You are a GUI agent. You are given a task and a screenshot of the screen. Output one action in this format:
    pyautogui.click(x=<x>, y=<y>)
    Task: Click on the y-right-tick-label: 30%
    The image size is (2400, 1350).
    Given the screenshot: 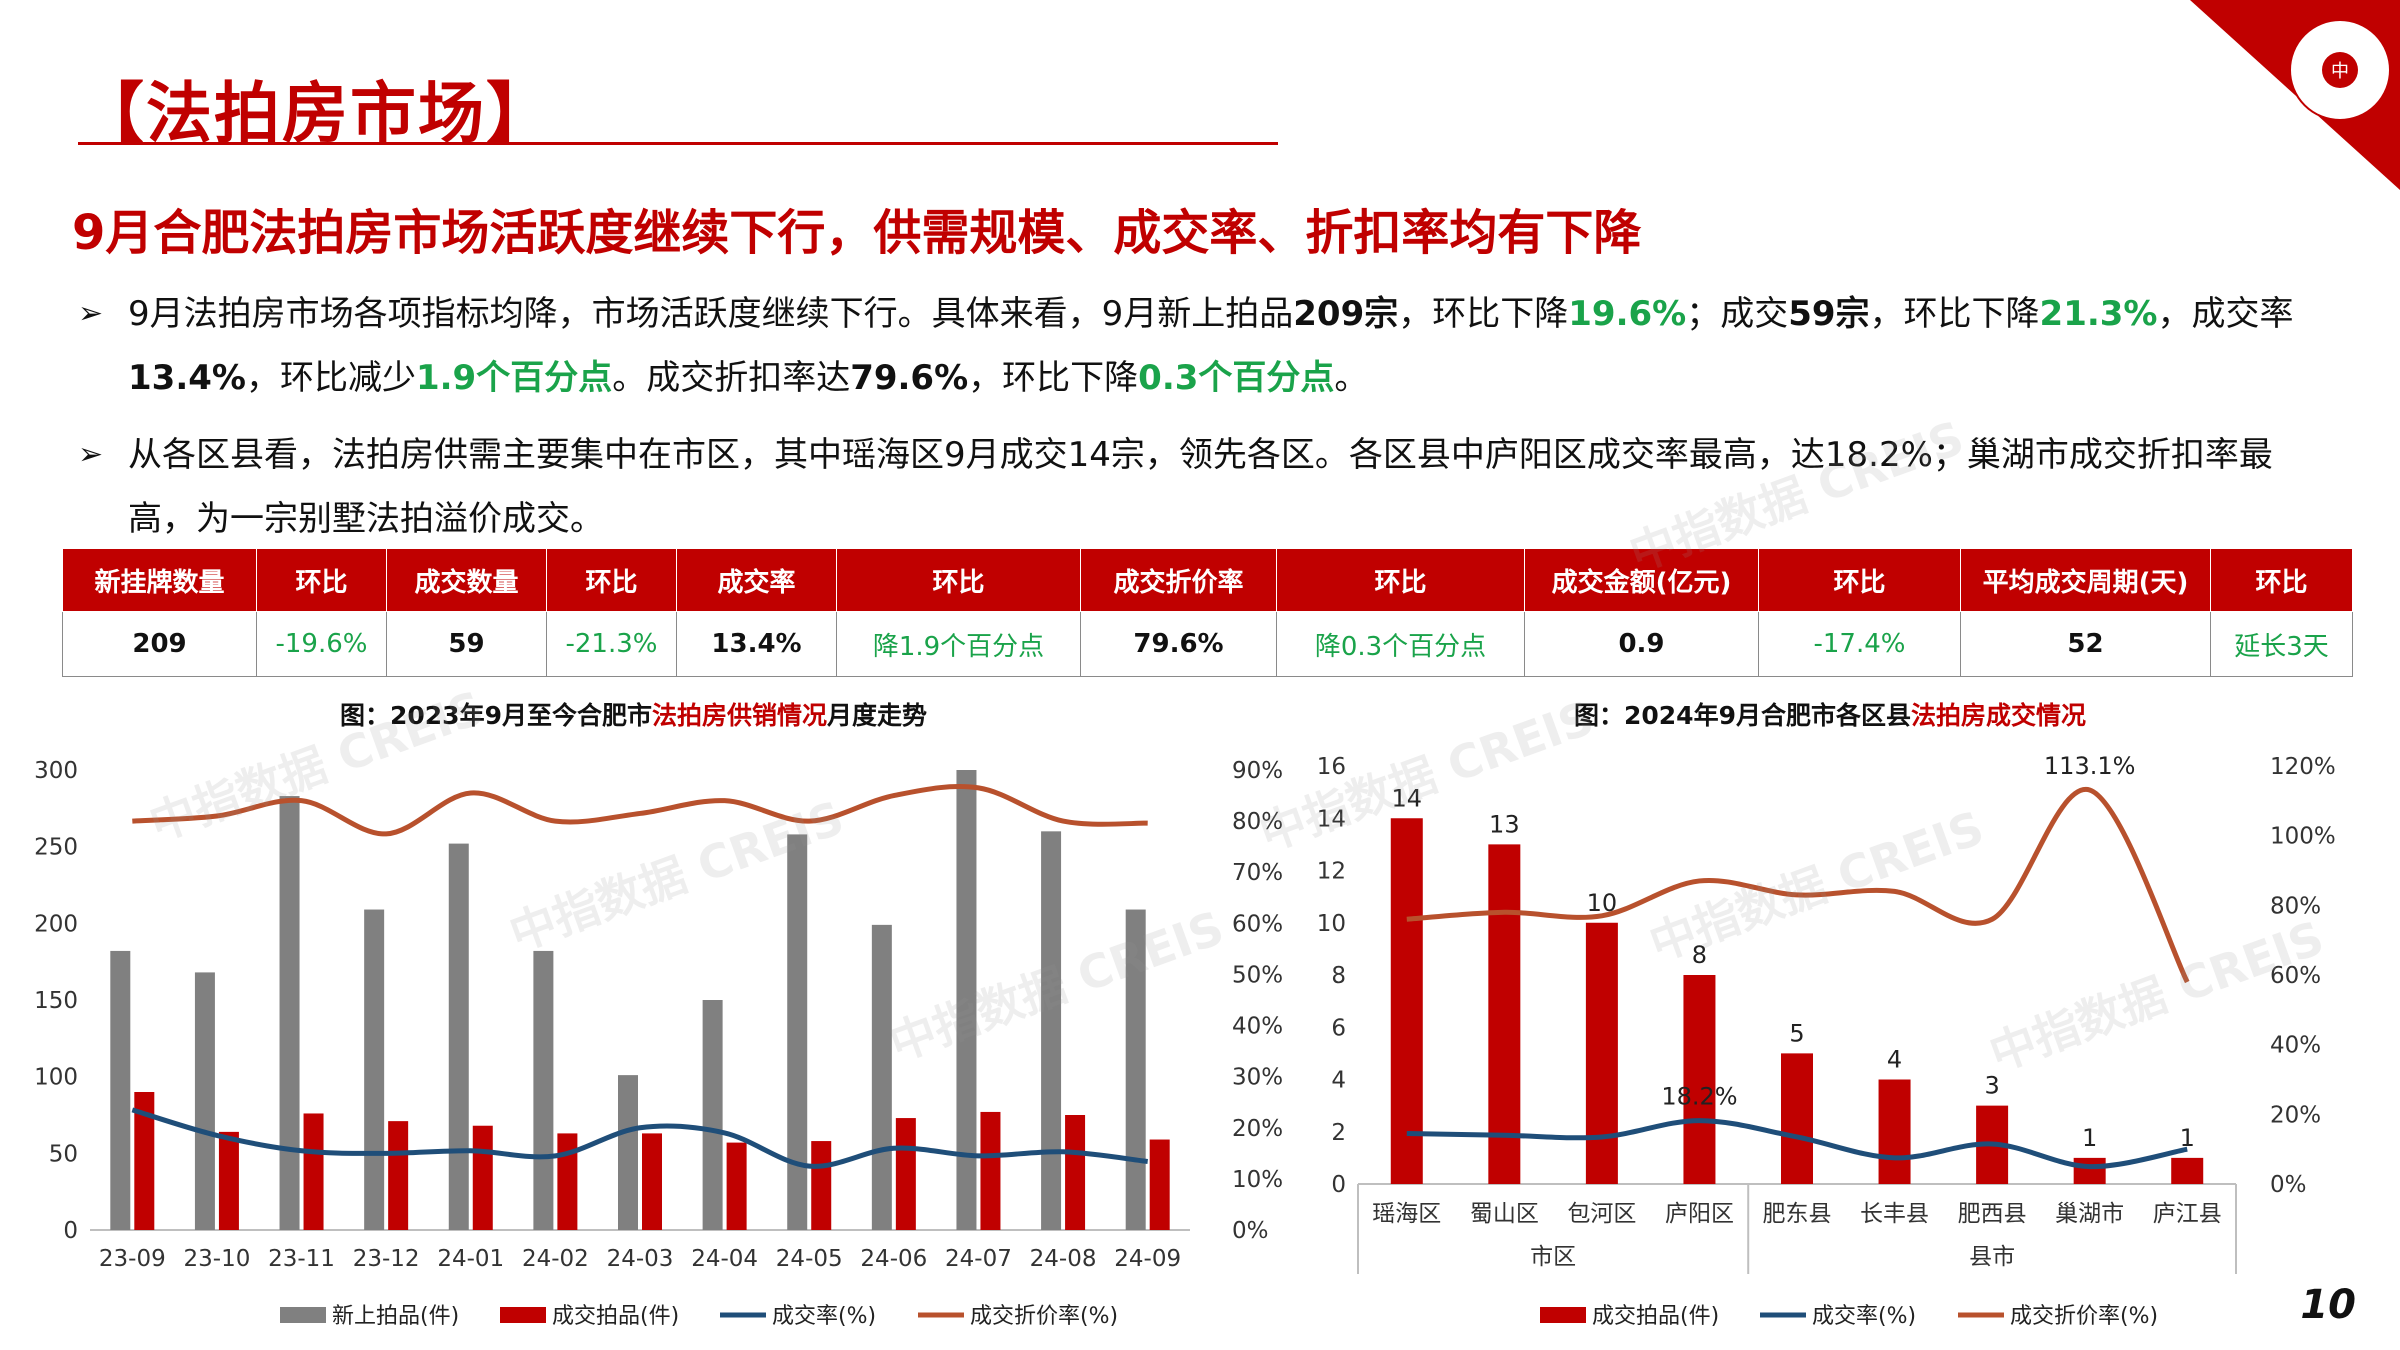 What is the action you would take?
    pyautogui.click(x=1257, y=1078)
    